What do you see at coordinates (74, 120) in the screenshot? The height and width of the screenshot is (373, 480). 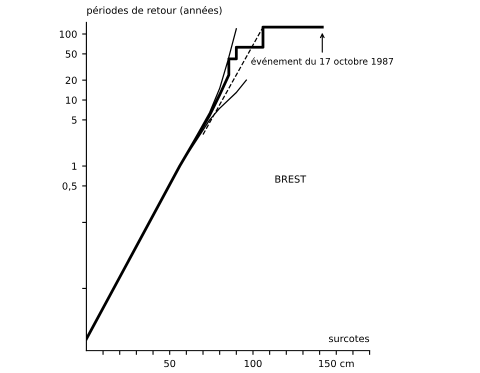 I see `y-tick-label: 5` at bounding box center [74, 120].